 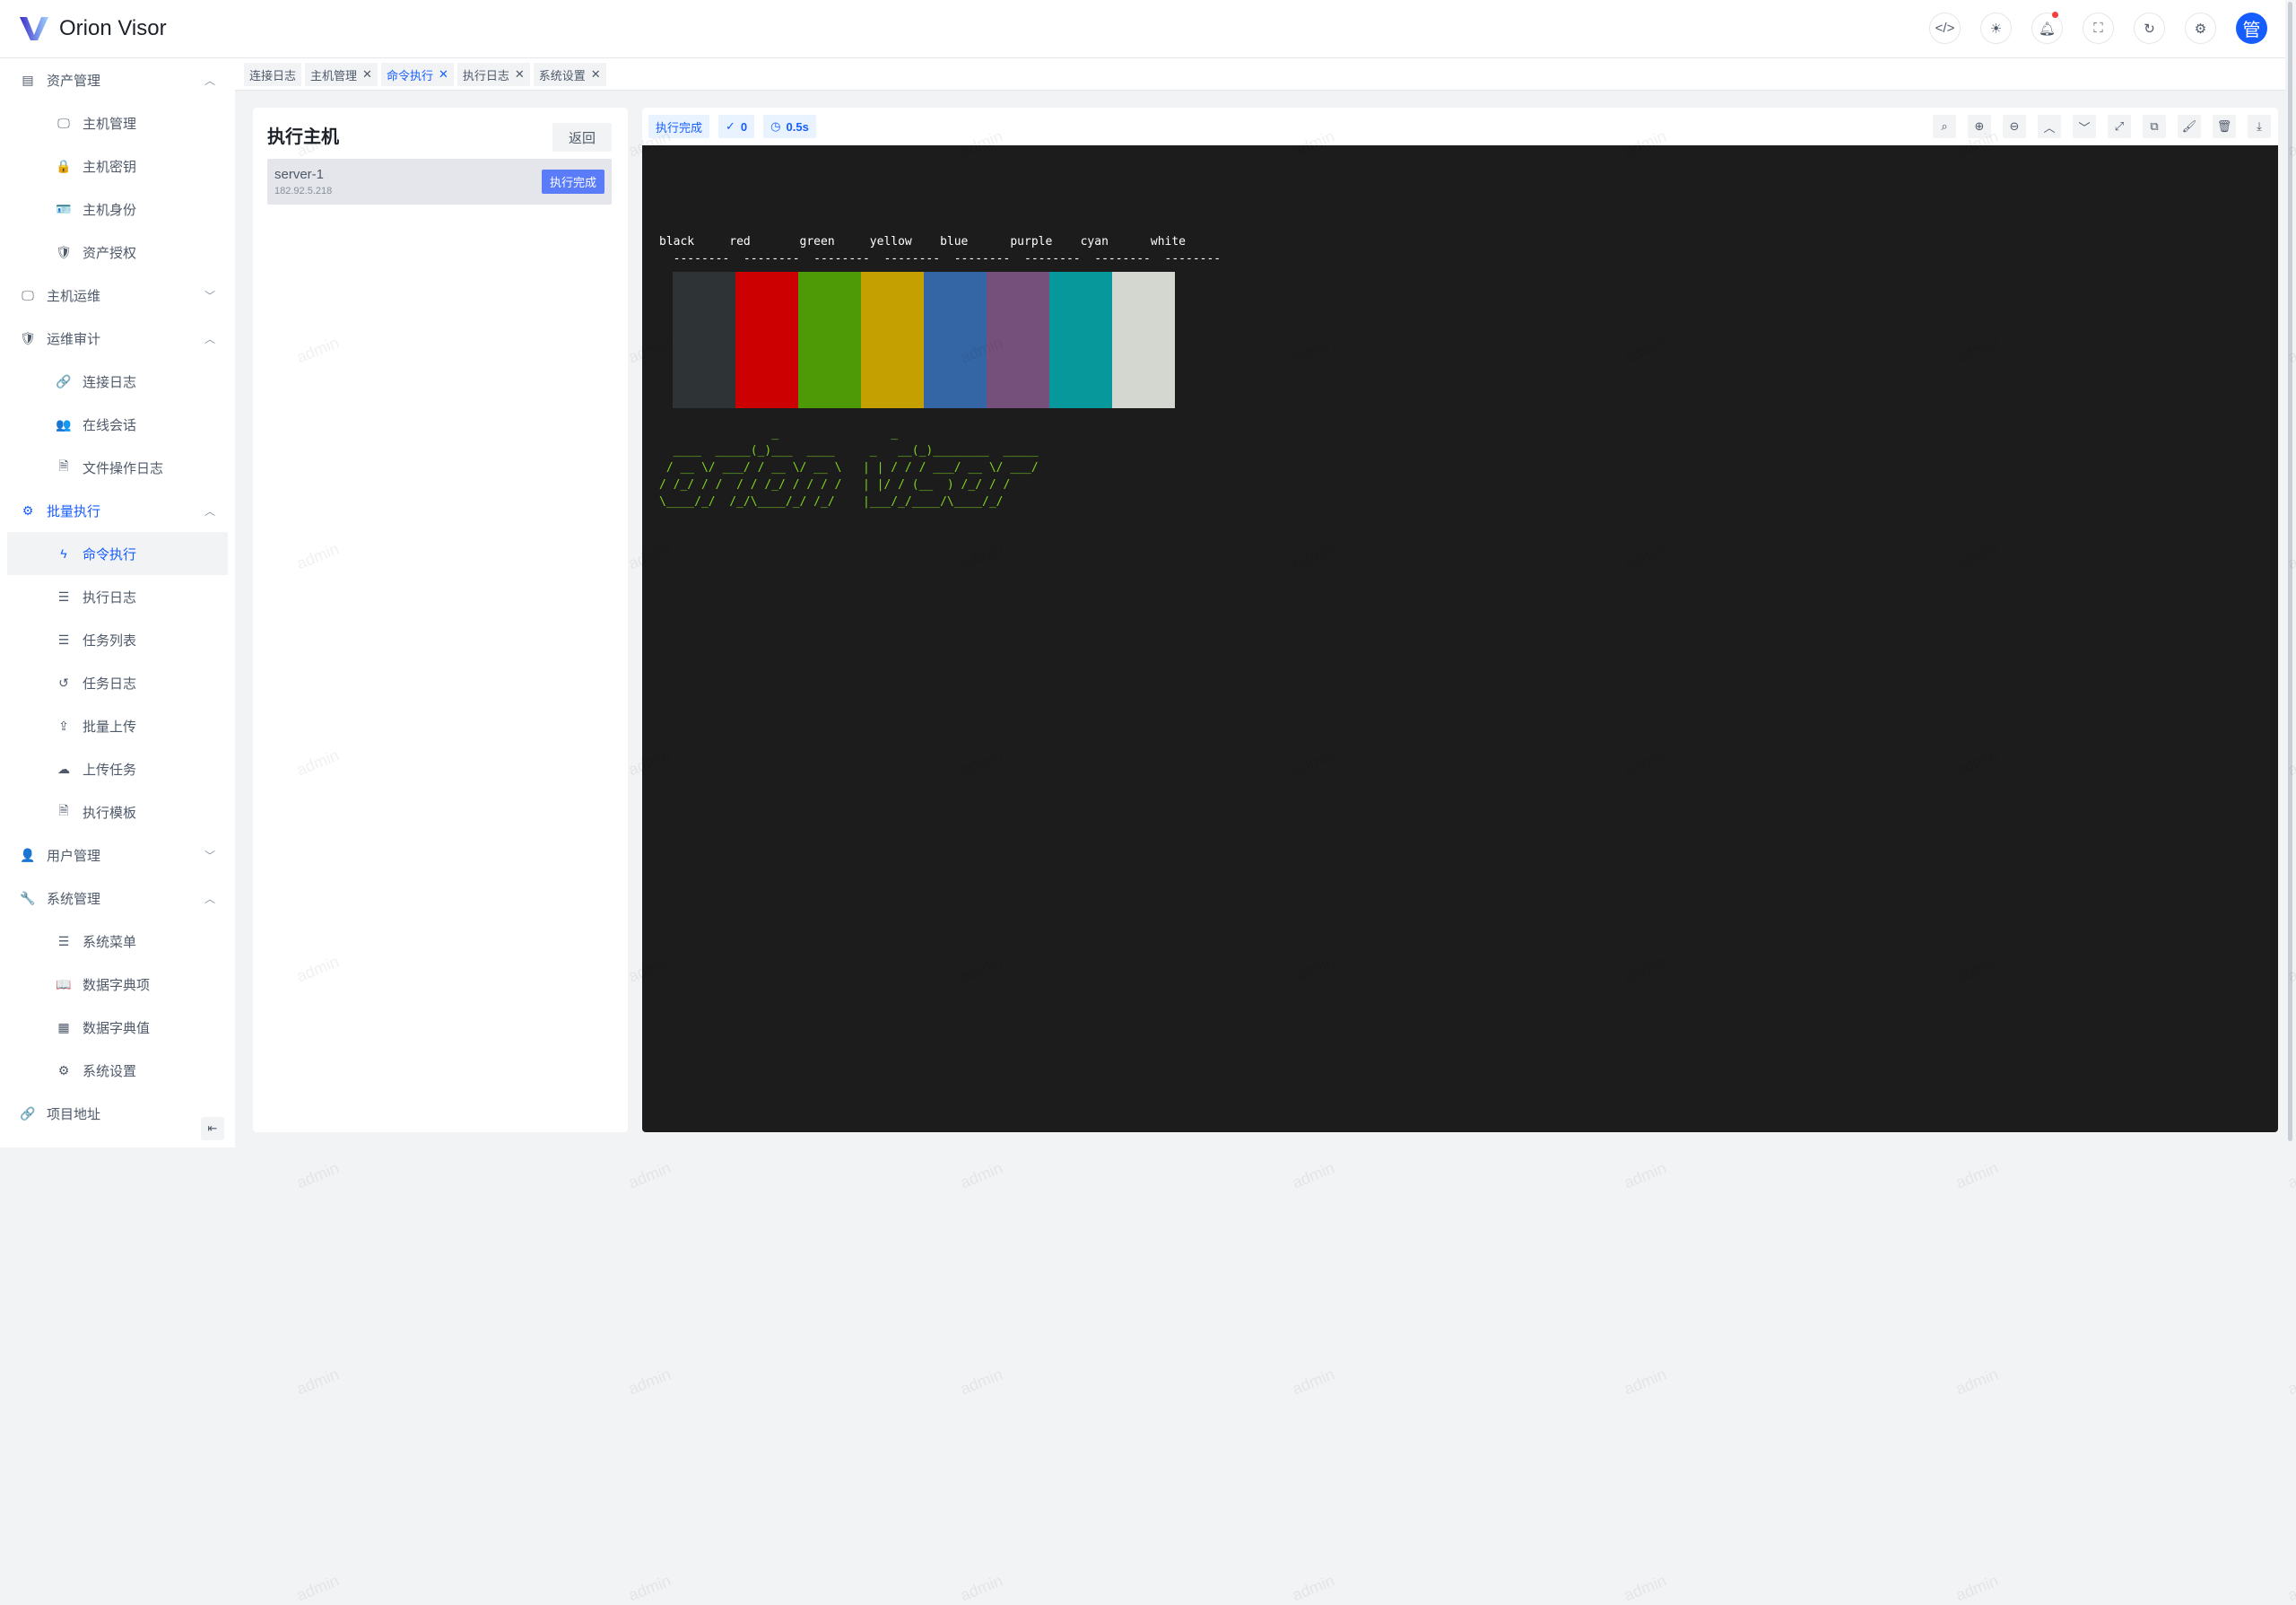 I want to click on sidebar-item: 🔗 项目地址, so click(x=117, y=1113).